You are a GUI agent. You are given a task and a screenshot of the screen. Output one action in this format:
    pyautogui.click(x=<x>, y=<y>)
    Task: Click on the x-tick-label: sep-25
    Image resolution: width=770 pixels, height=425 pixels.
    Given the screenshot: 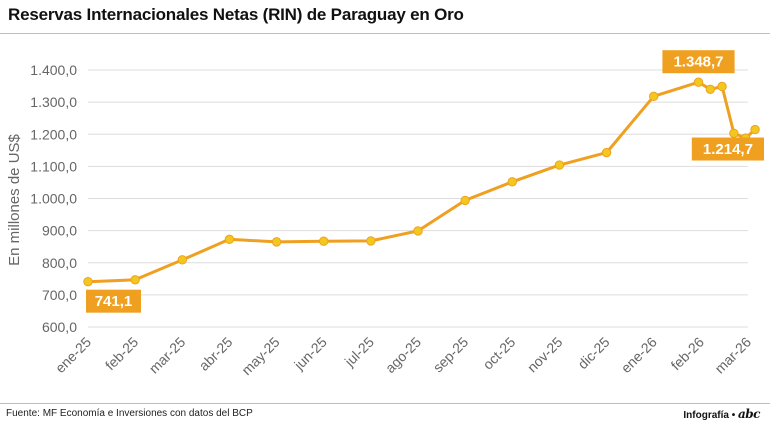 What is the action you would take?
    pyautogui.click(x=451, y=355)
    